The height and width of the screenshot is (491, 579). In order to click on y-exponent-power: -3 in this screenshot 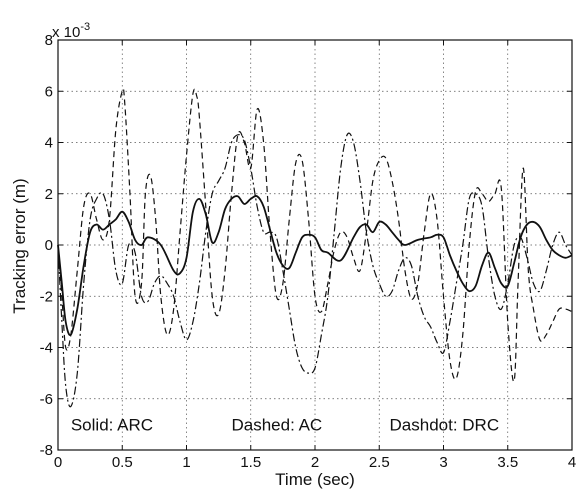, I will do `click(85, 27)`.